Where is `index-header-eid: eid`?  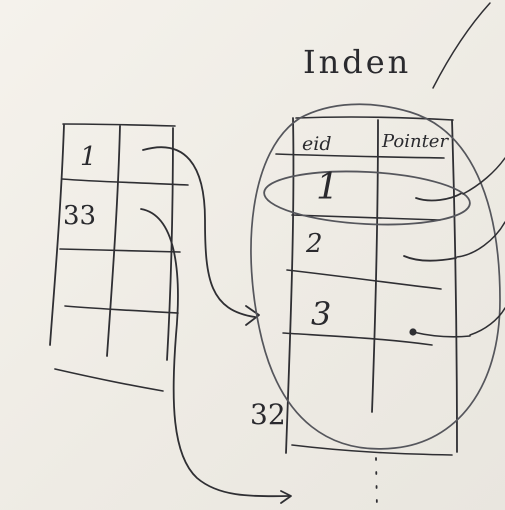
index-header-eid: eid is located at coordinates (317, 144).